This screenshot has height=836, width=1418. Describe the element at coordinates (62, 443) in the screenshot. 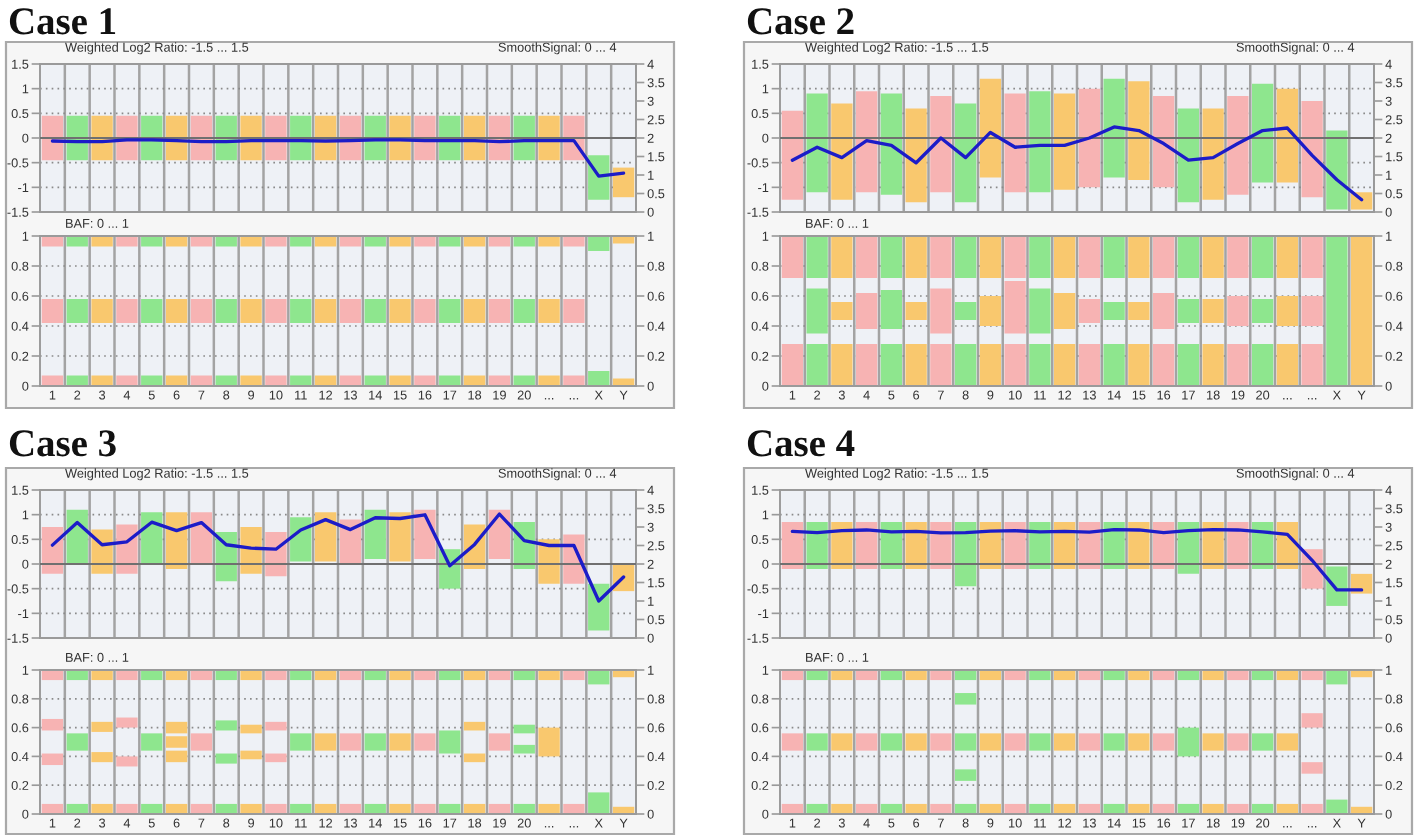

I see `chart-title: Case 3` at that location.